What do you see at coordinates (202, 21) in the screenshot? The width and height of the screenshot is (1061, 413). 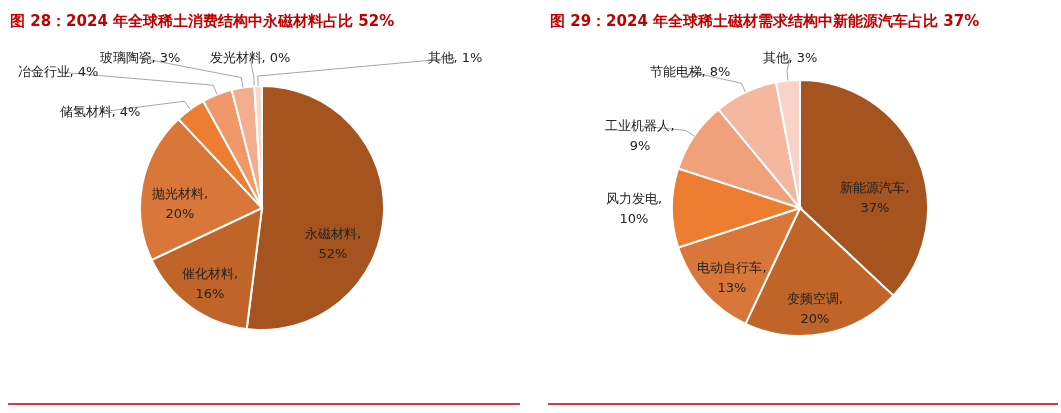 I see `chart-title: 图 28：2024 年全球稀土消费结构中永磁材料占比 52%` at bounding box center [202, 21].